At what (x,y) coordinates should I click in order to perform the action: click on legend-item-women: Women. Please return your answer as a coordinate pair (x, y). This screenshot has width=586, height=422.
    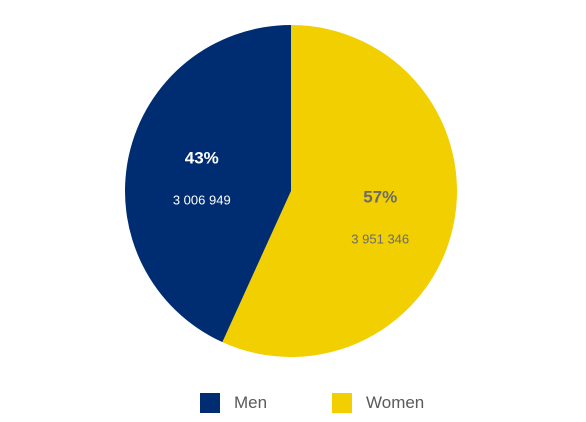
    Looking at the image, I should click on (378, 403).